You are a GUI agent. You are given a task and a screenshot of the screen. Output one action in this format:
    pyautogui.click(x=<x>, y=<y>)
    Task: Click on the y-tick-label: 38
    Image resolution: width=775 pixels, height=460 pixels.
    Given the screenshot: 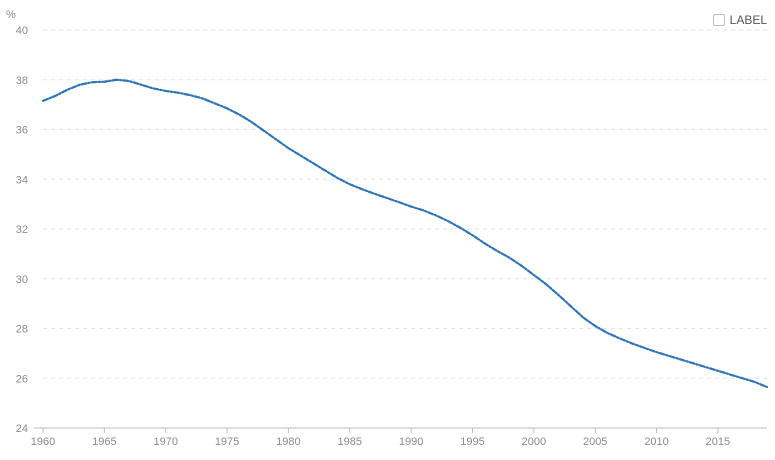 What is the action you would take?
    pyautogui.click(x=22, y=81)
    